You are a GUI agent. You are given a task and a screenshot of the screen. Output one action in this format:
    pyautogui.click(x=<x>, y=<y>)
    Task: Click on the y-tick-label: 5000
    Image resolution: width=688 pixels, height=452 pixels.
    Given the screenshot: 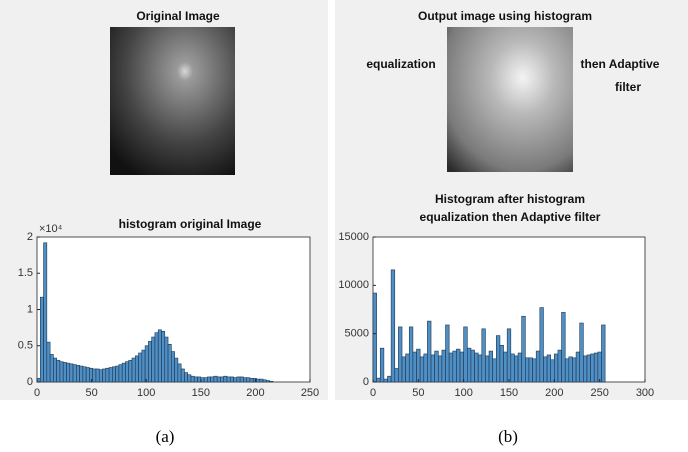 What is the action you would take?
    pyautogui.click(x=357, y=334)
    